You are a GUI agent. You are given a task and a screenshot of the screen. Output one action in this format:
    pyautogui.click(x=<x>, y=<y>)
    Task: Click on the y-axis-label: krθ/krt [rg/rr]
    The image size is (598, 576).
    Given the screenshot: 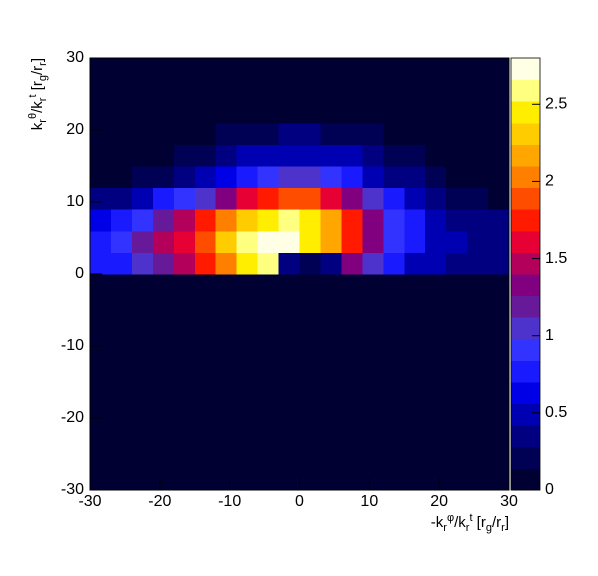 What is the action you would take?
    pyautogui.click(x=38, y=94)
    